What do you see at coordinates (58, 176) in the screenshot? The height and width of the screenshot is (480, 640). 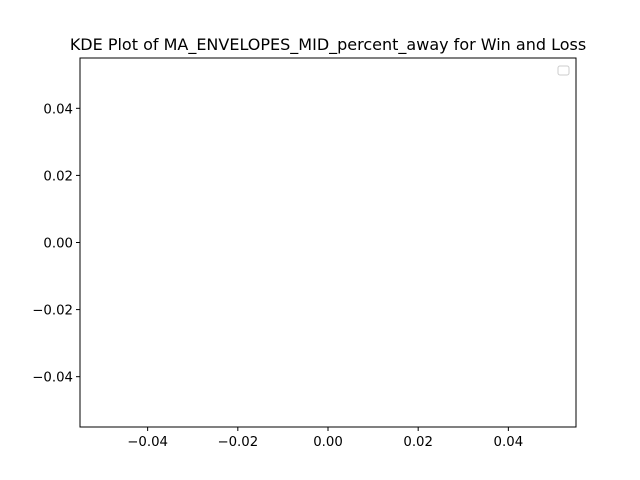 I see `y-tick-label: 0.02` at bounding box center [58, 176].